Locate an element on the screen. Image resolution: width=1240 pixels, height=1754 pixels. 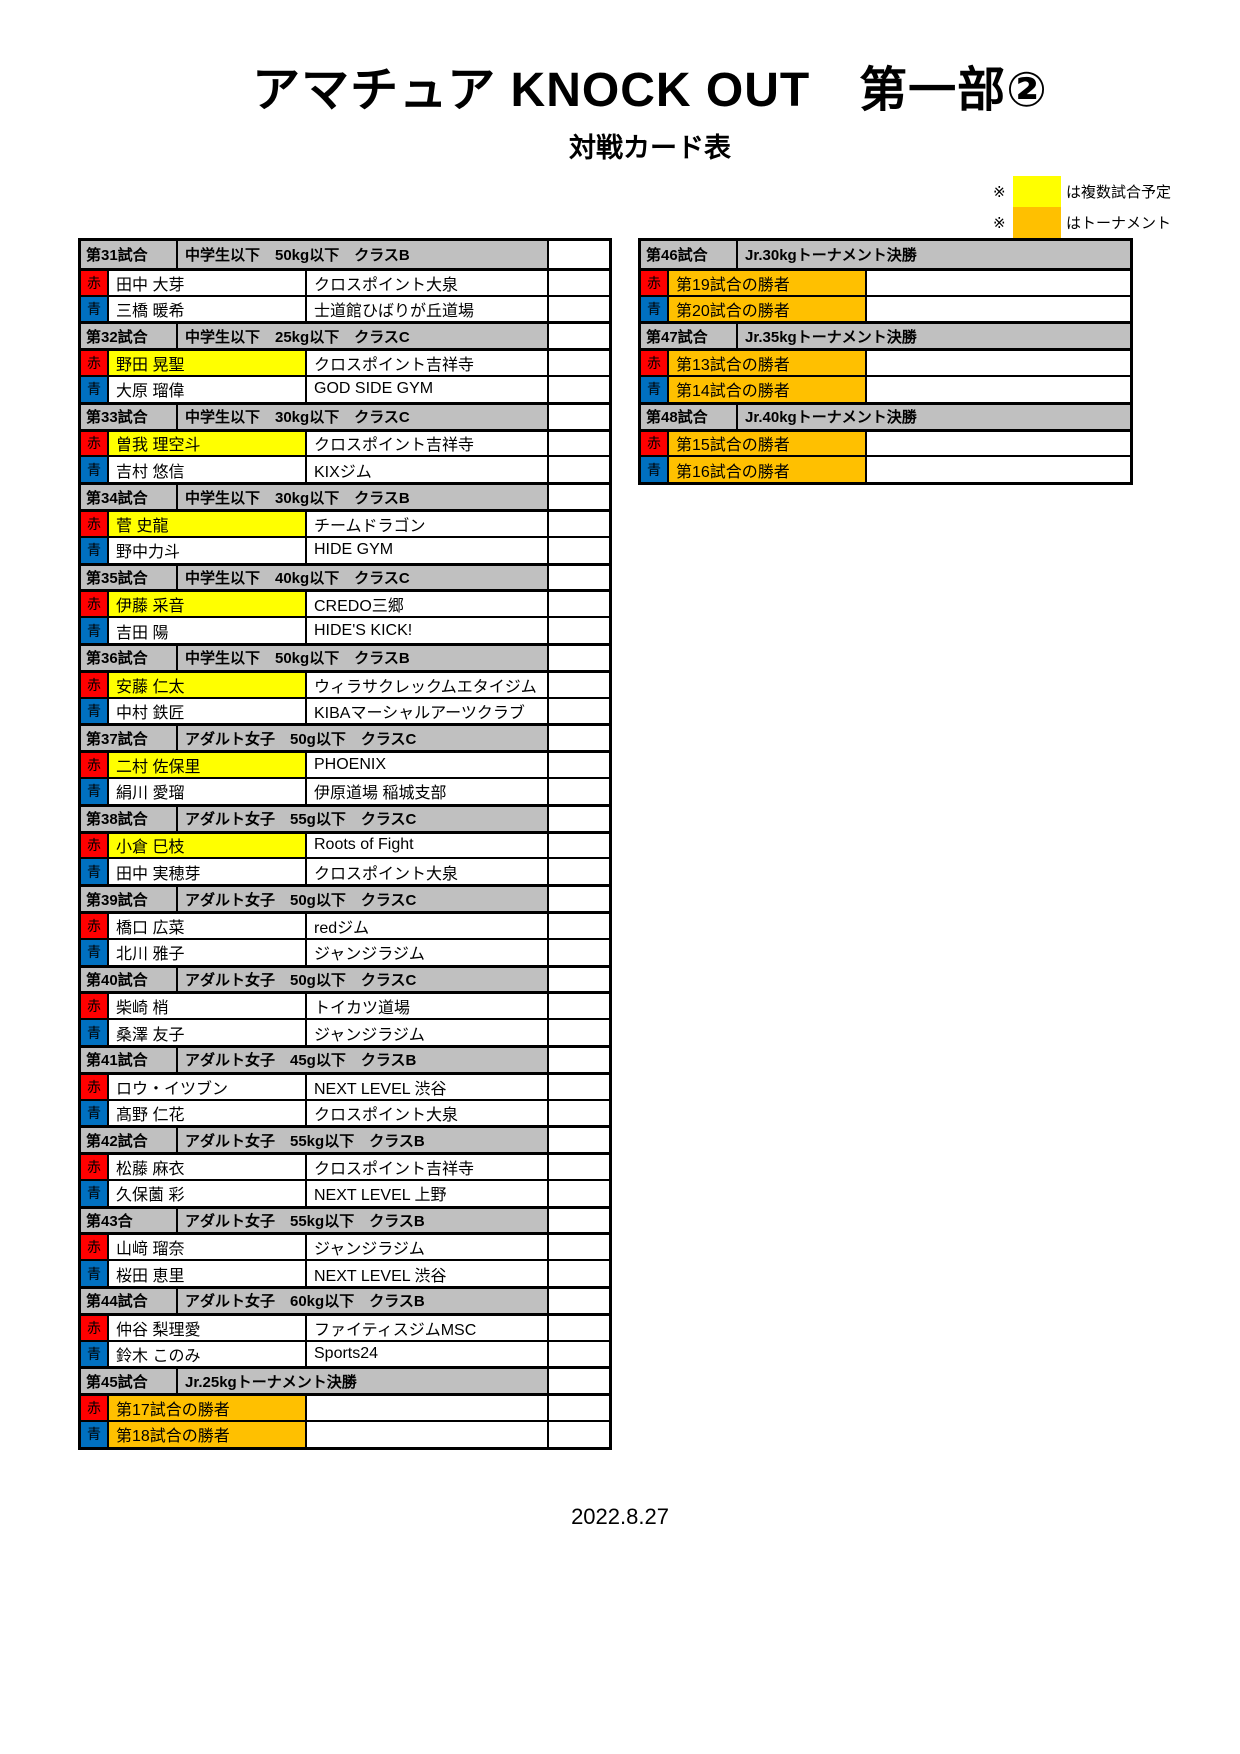
blue-fighter-name: 吉村 悠信 is located at coordinates (206, 470).